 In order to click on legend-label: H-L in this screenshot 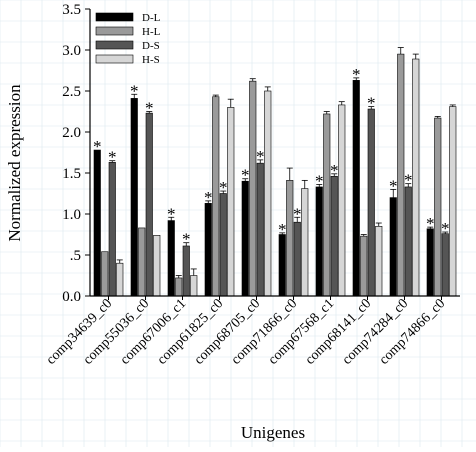, I will do `click(151, 32)`.